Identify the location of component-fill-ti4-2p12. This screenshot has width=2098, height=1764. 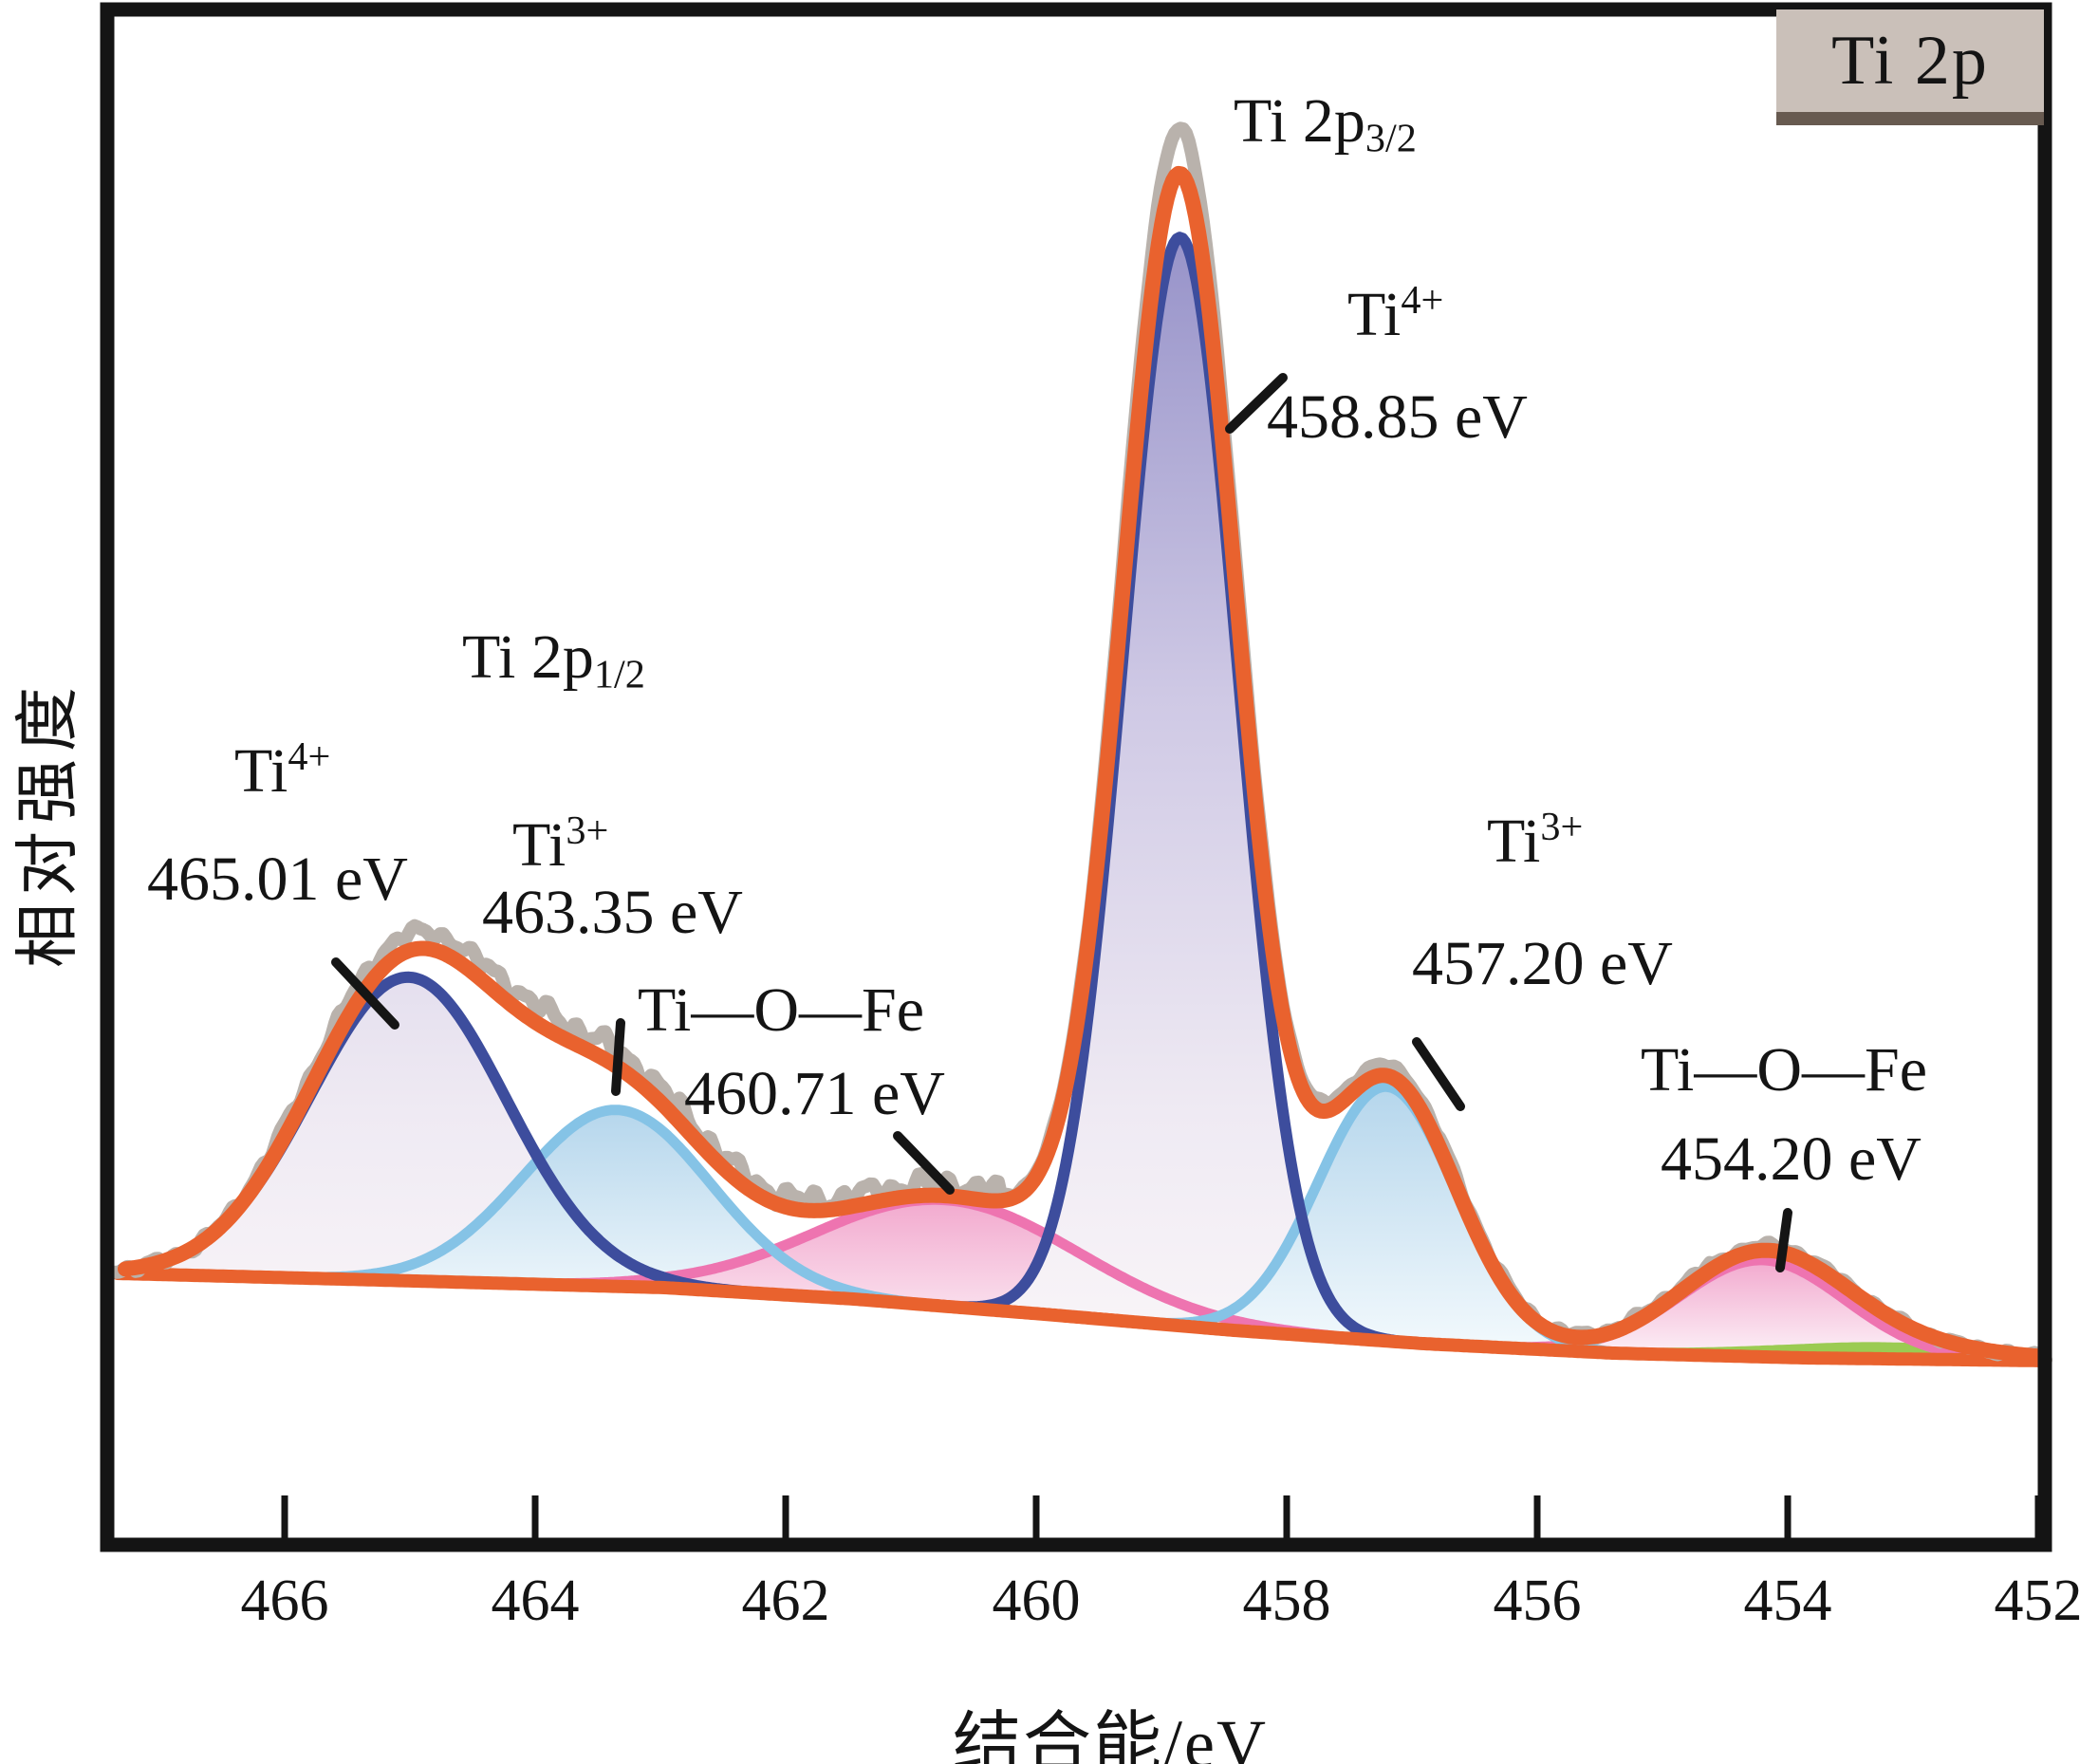
(508, 1139).